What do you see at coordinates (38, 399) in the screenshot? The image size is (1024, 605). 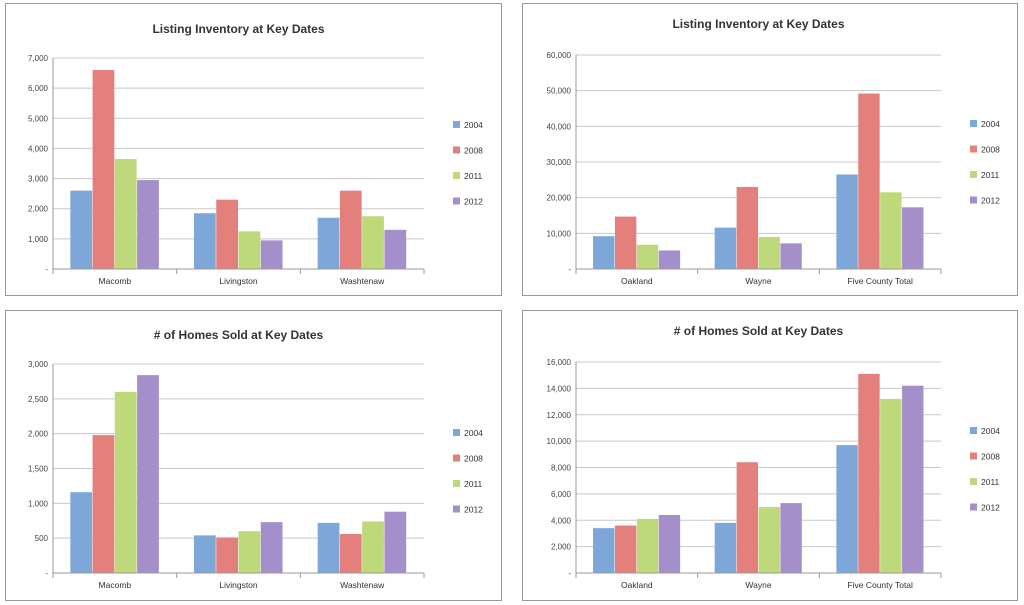 I see `y-tick-label: 2,500` at bounding box center [38, 399].